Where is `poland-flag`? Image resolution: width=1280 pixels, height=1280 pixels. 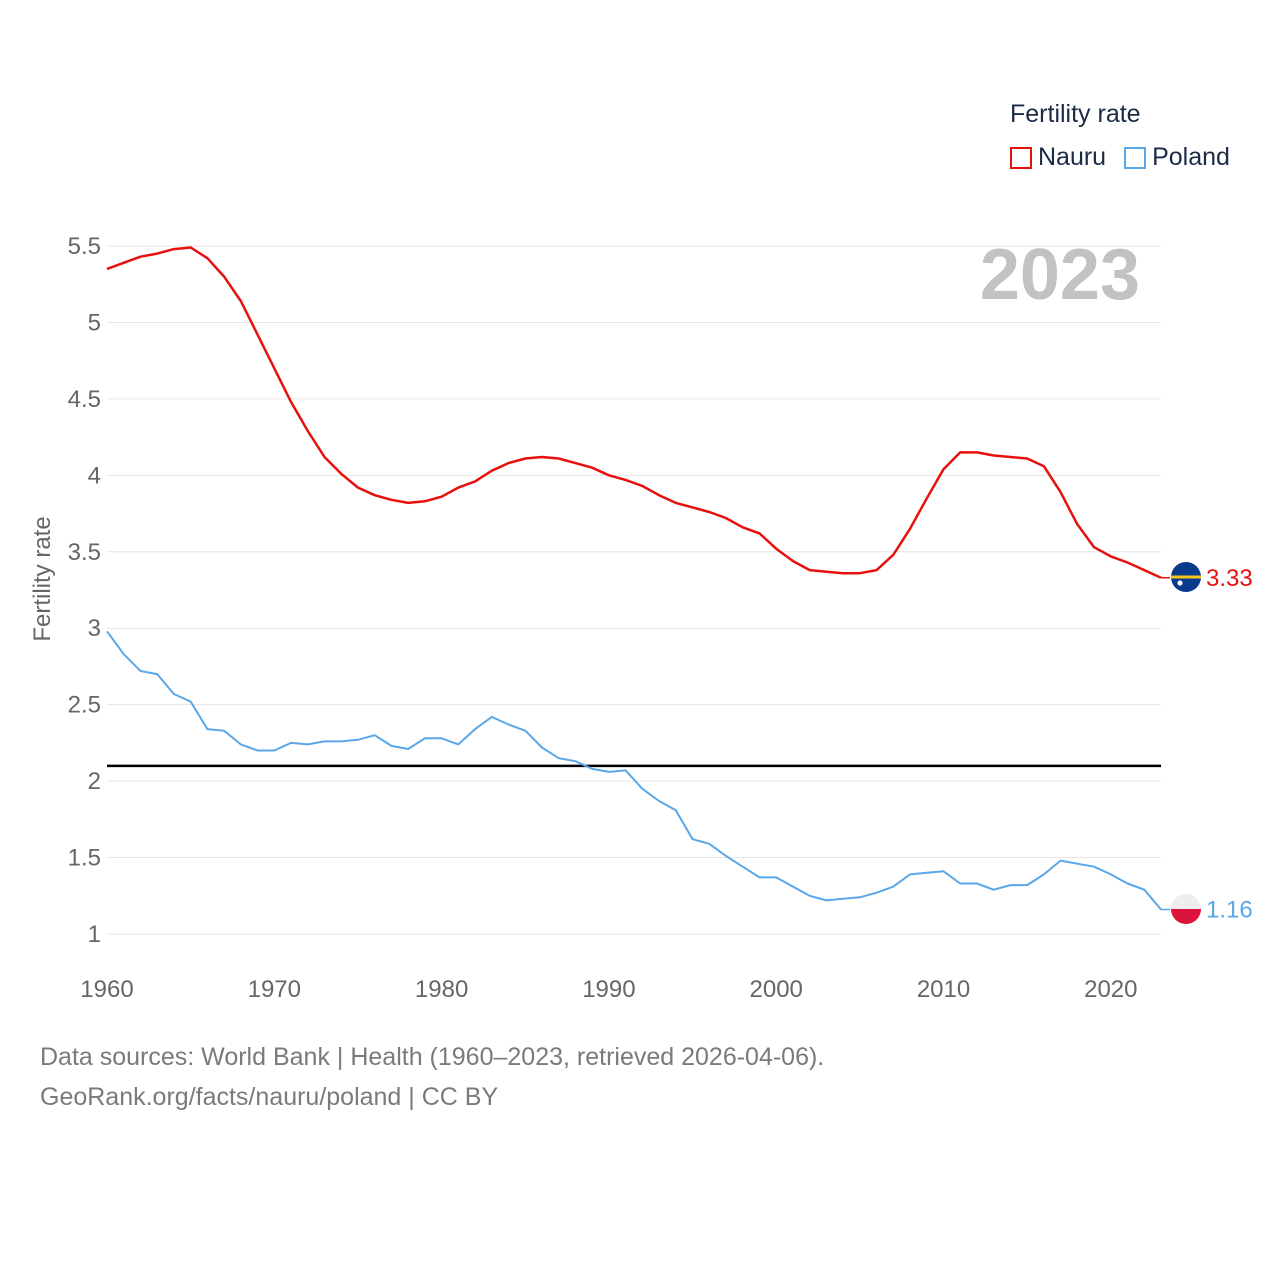
poland-flag is located at coordinates (1186, 909).